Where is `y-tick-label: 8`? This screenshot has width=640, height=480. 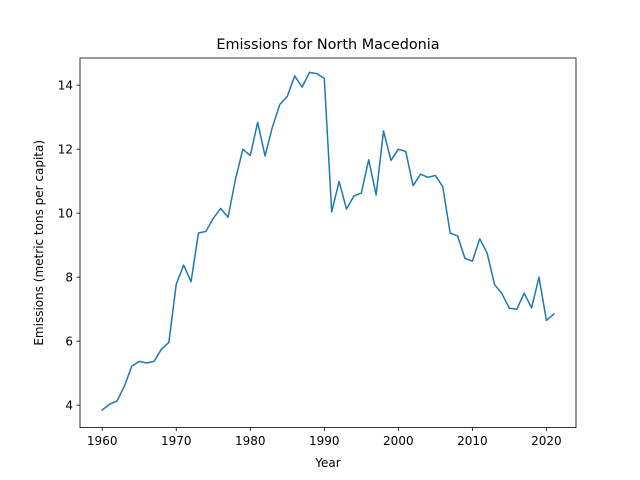
y-tick-label: 8 is located at coordinates (69, 278).